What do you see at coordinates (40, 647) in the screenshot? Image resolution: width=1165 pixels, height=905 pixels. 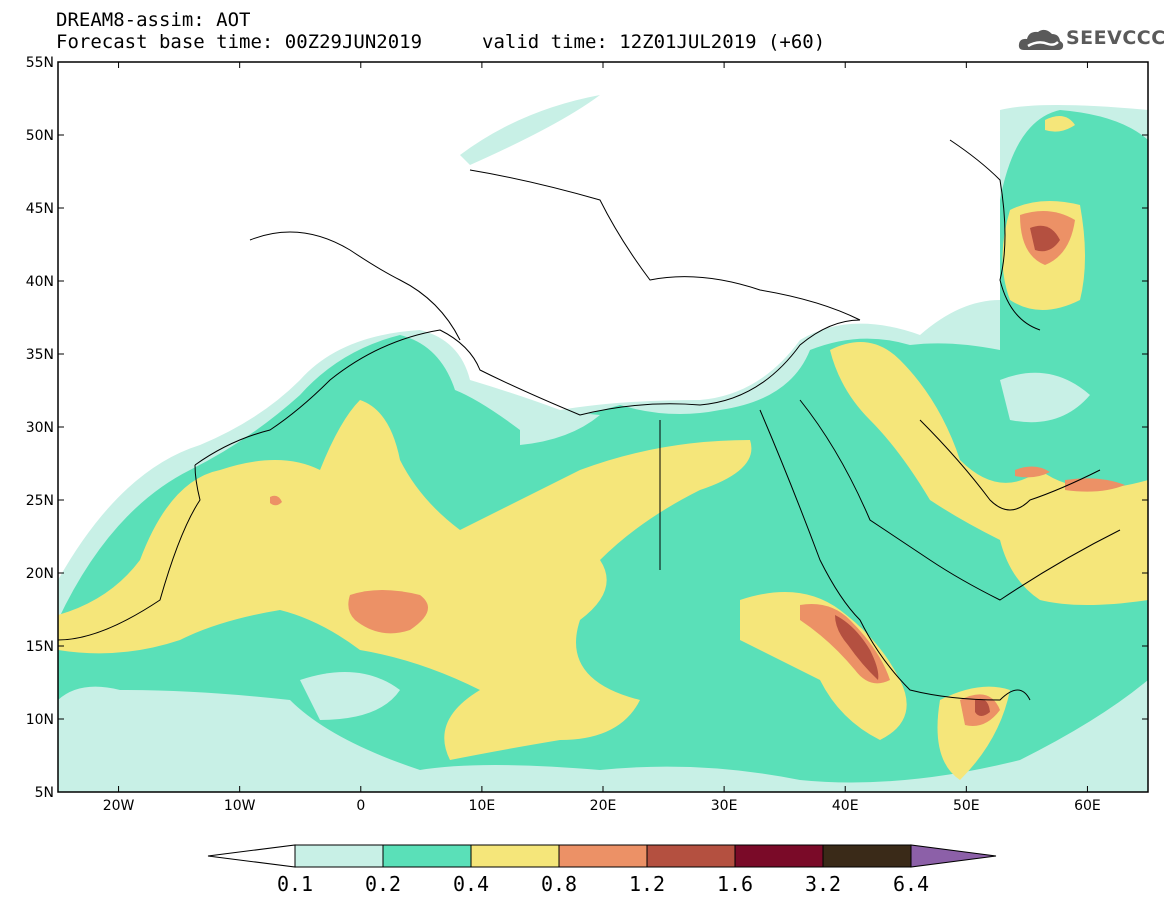 I see `lat-label: 15N` at bounding box center [40, 647].